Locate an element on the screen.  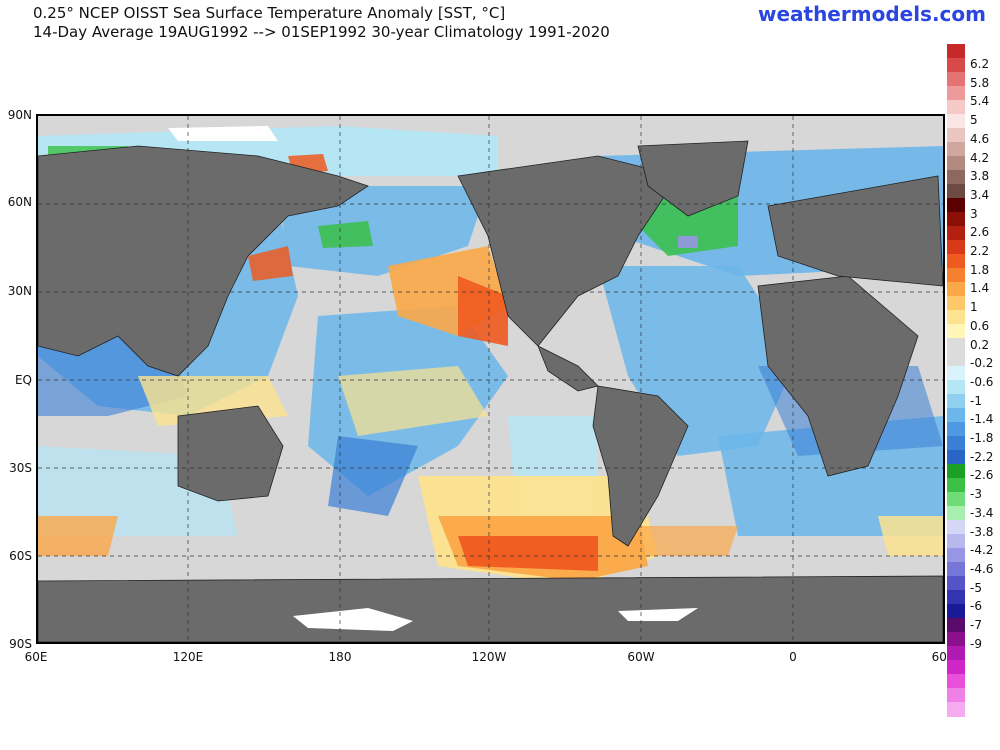
colorbar-label: -1.8 is located at coordinates (982, 438).